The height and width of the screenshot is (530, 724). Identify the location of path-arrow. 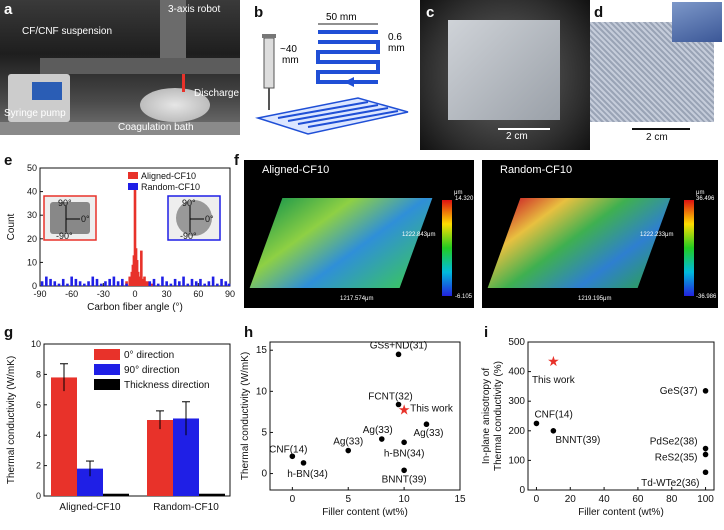
(349, 82).